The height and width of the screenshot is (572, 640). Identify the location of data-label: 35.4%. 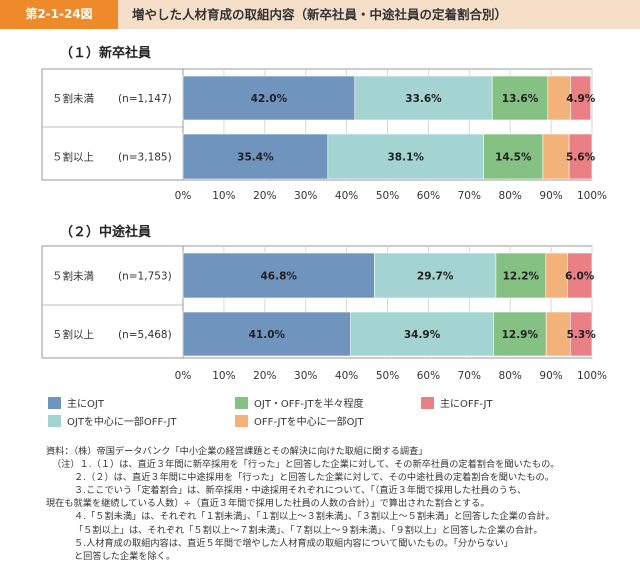
(255, 158).